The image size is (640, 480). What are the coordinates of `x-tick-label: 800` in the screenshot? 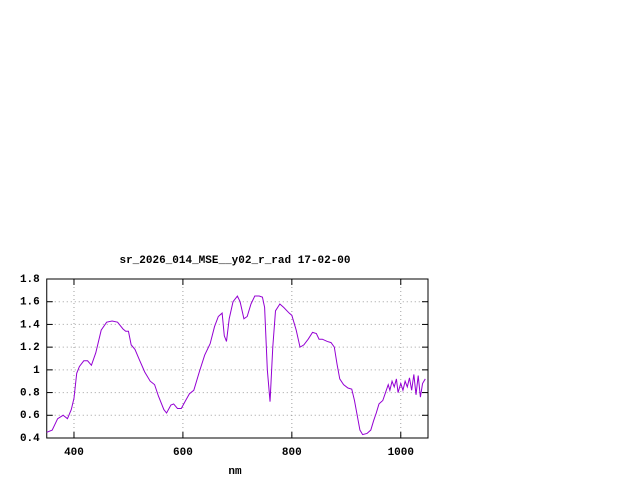 It's located at (292, 453).